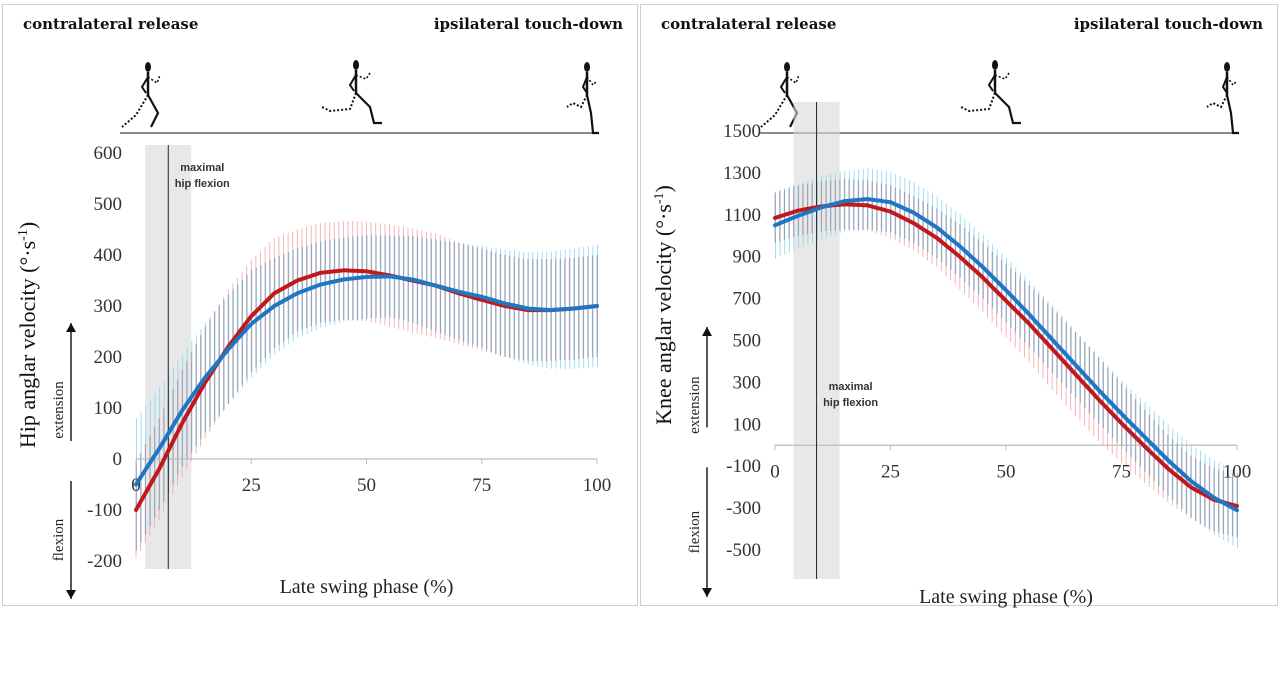 The width and height of the screenshot is (1280, 685). Describe the element at coordinates (27, 335) in the screenshot. I see `y-axis-label: Hip anglar velocity (°·s-1)` at that location.